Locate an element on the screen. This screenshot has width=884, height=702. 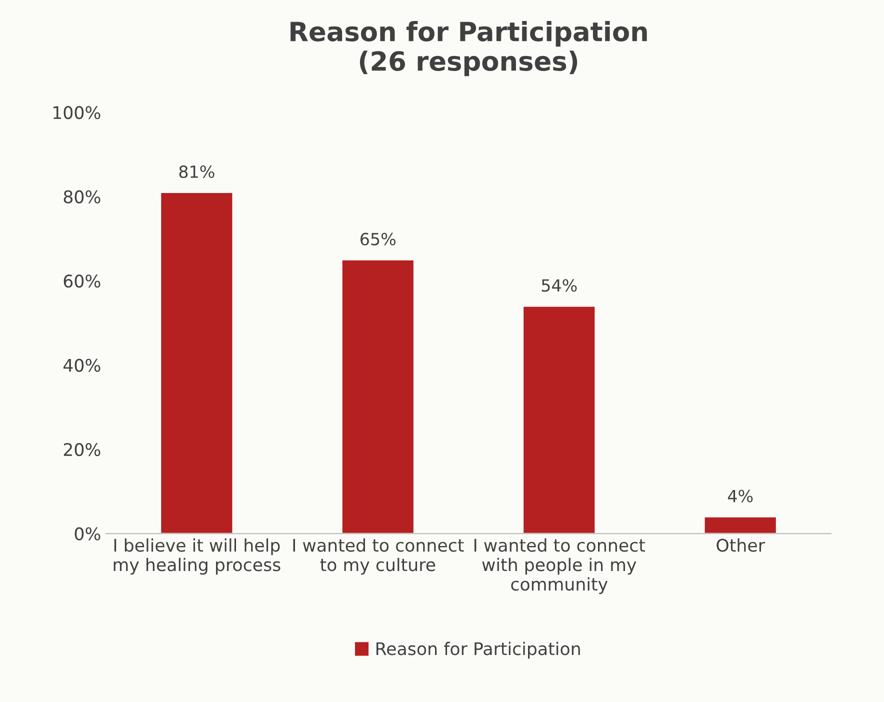
y-tick-label: 0% is located at coordinates (87, 533).